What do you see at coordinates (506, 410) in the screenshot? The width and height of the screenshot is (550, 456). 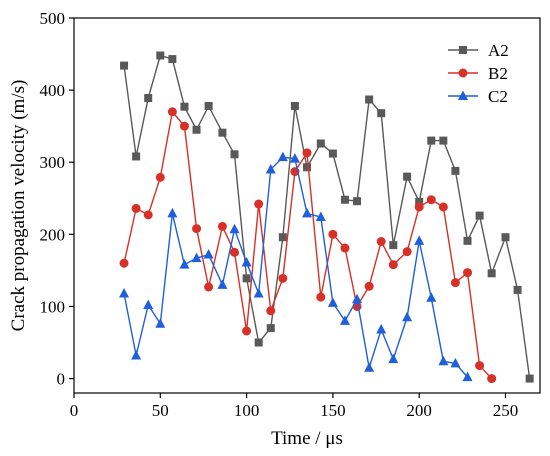 I see `x-tick-label: 250` at bounding box center [506, 410].